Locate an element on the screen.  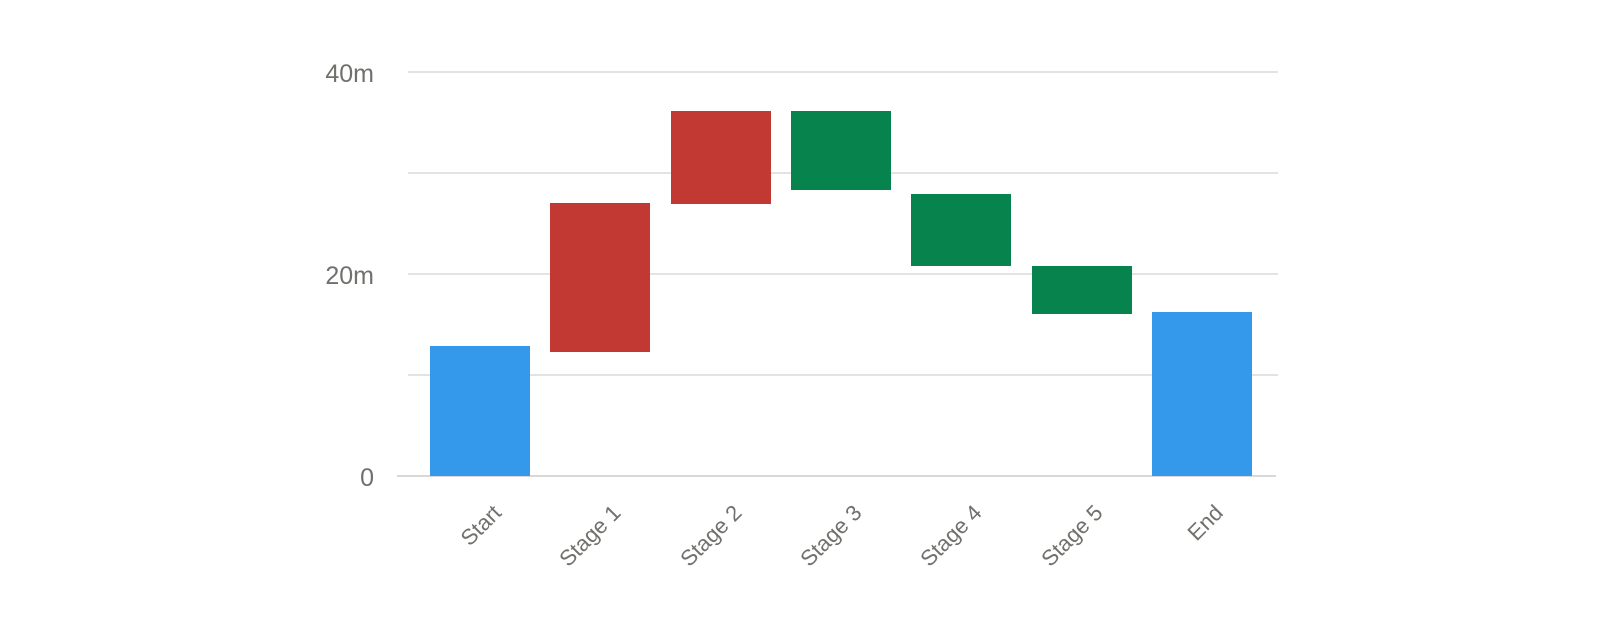
x-axis-label-start: Start is located at coordinates (480, 525).